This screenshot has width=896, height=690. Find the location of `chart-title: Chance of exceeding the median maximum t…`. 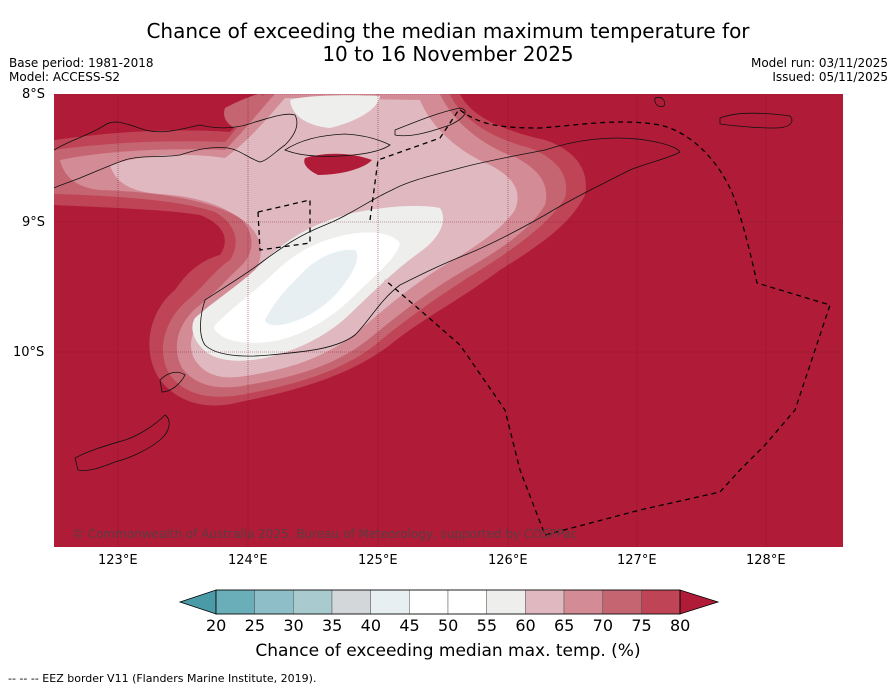

chart-title: Chance of exceeding the median maximum t… is located at coordinates (448, 43).